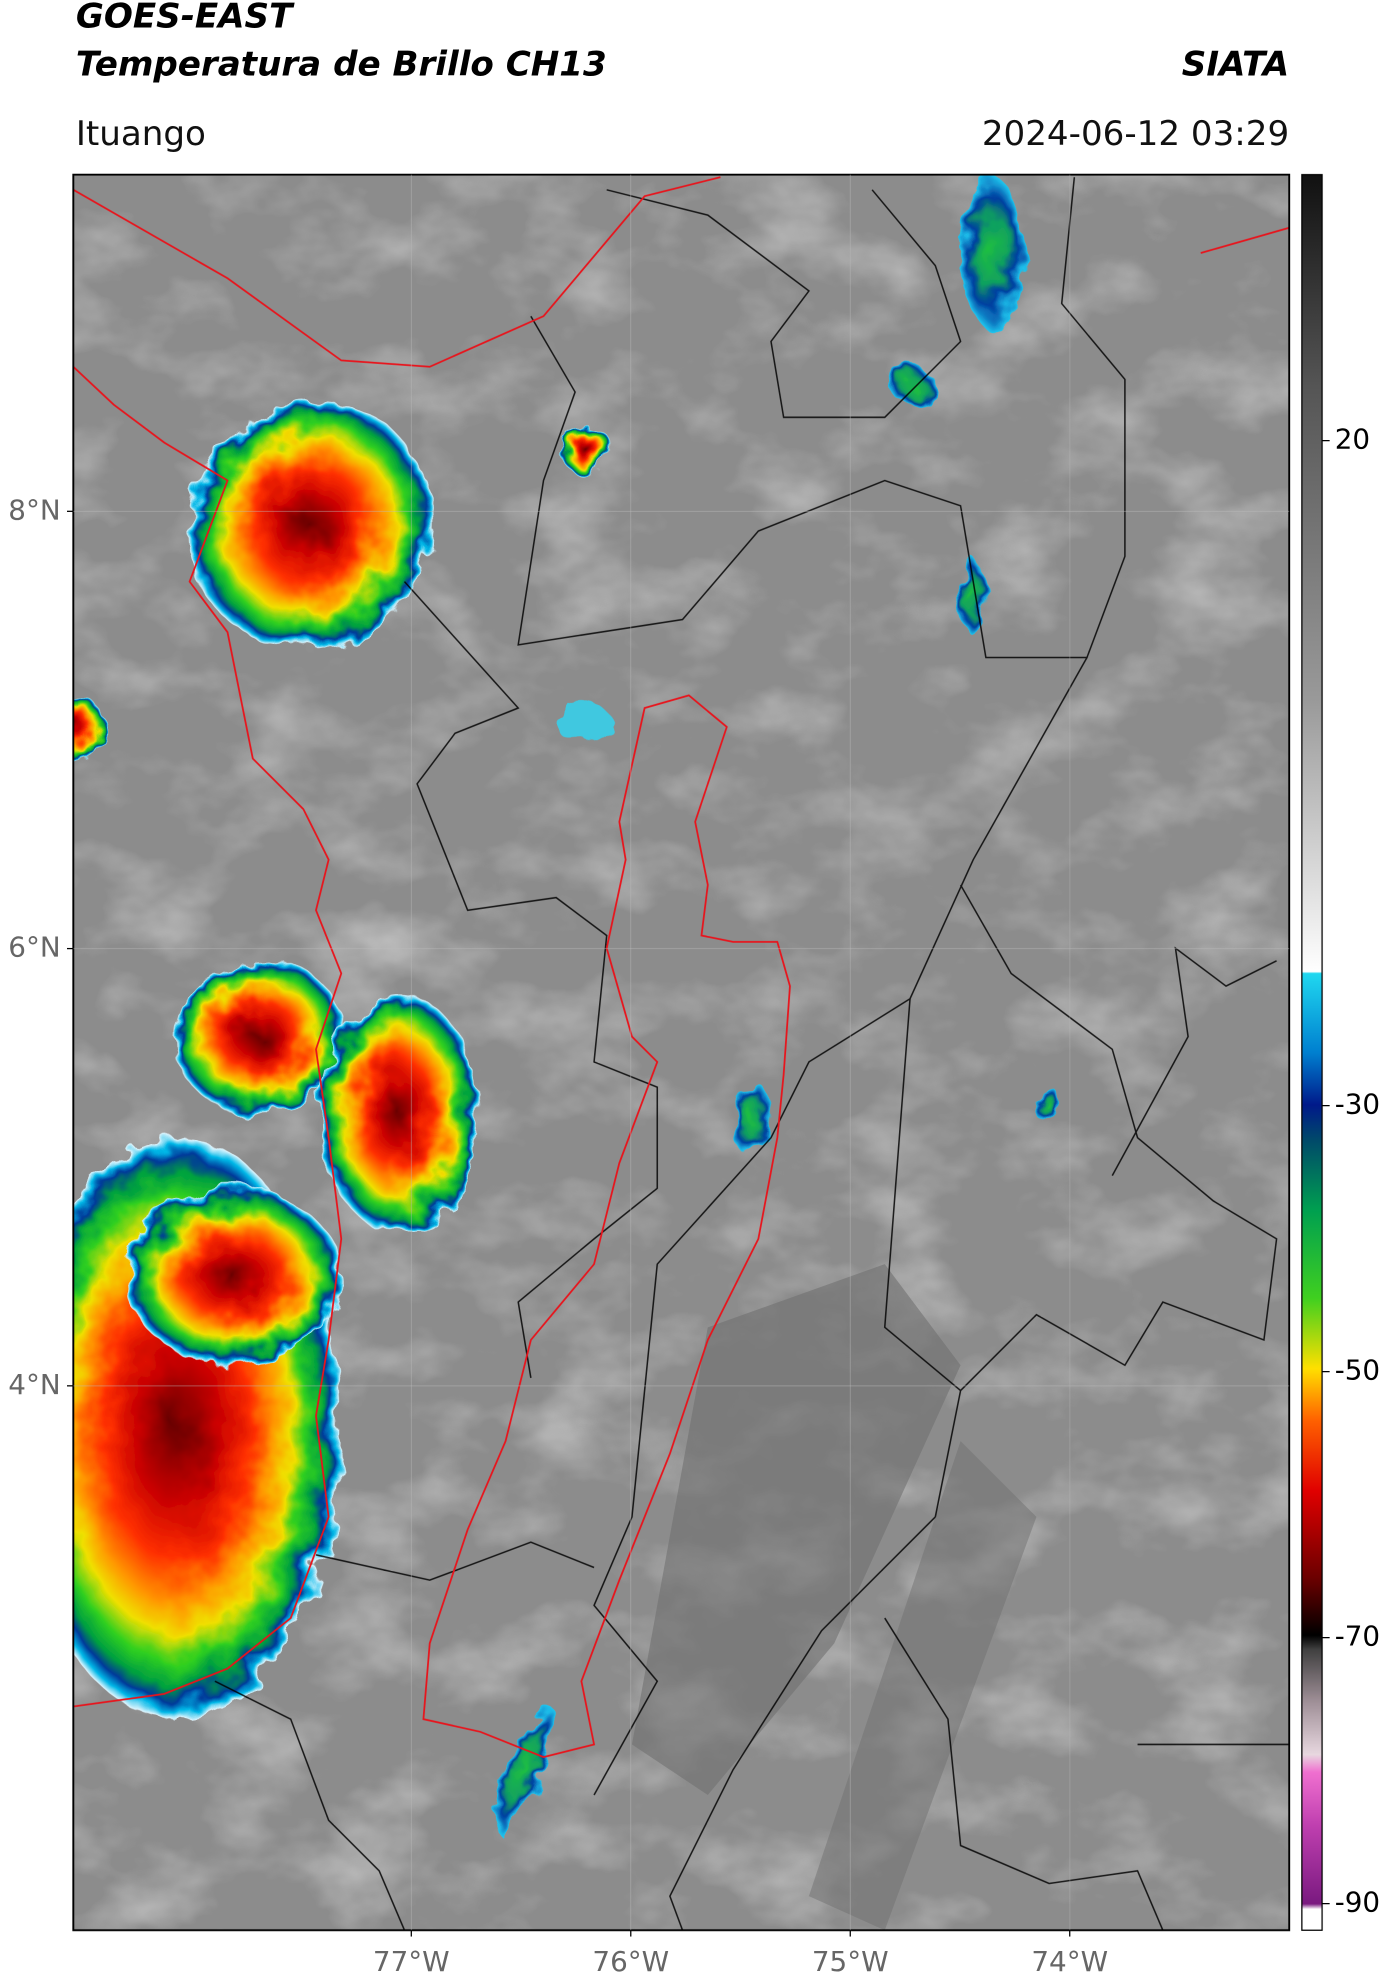 Image resolution: width=1384 pixels, height=1985 pixels. What do you see at coordinates (1357, 1902) in the screenshot?
I see `colorbar-tick-label: -90` at bounding box center [1357, 1902].